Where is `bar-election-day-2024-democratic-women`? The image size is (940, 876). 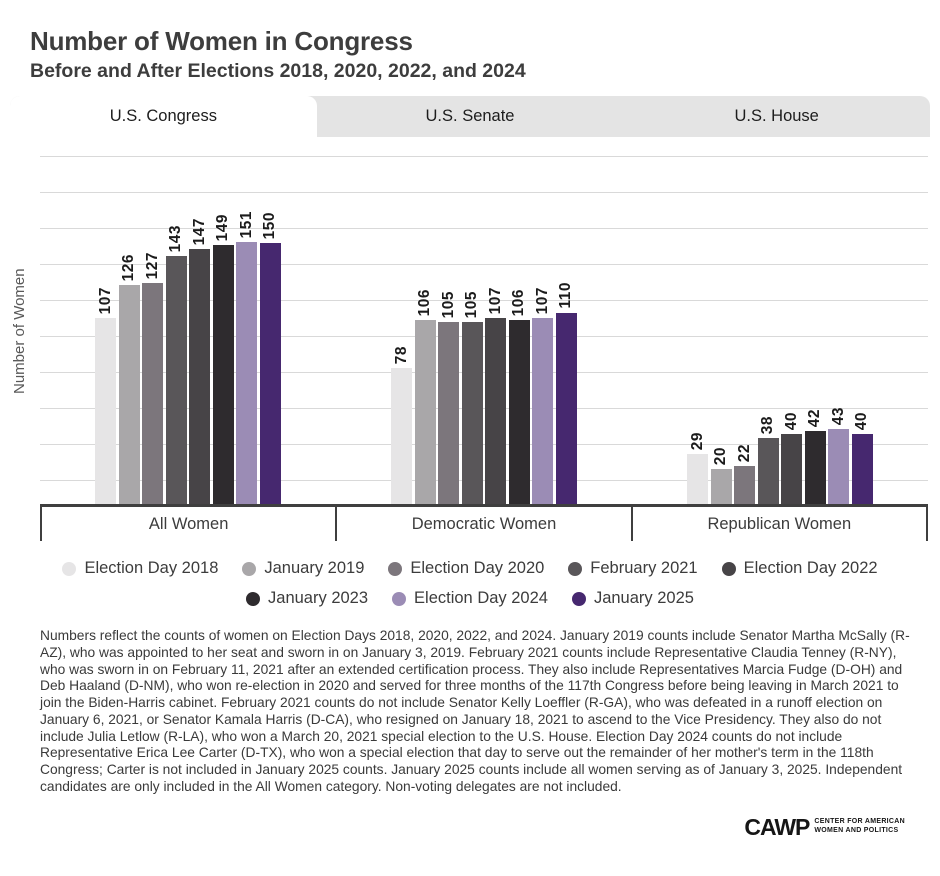
bar-election-day-2024-democratic-women is located at coordinates (543, 411).